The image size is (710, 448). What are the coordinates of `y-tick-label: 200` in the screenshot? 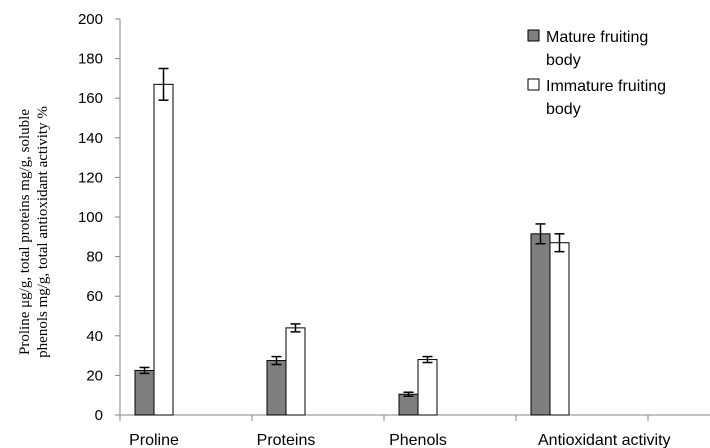 It's located at (90, 19).